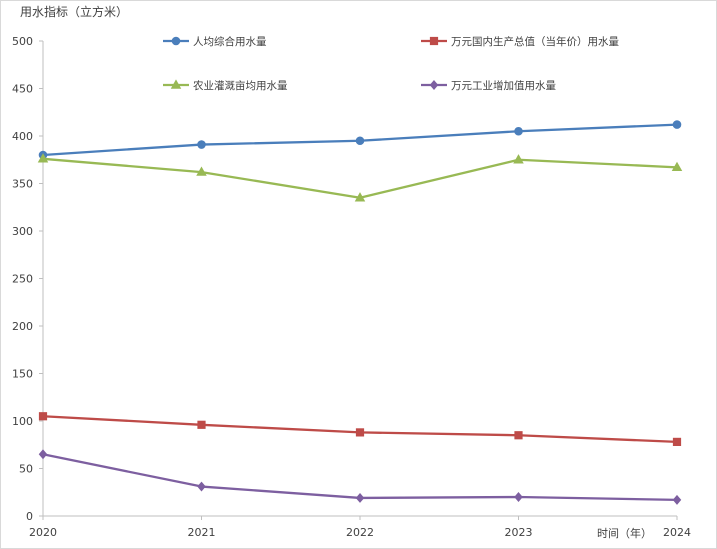 The width and height of the screenshot is (717, 549). What do you see at coordinates (22, 136) in the screenshot?
I see `y-tick-label: 400` at bounding box center [22, 136].